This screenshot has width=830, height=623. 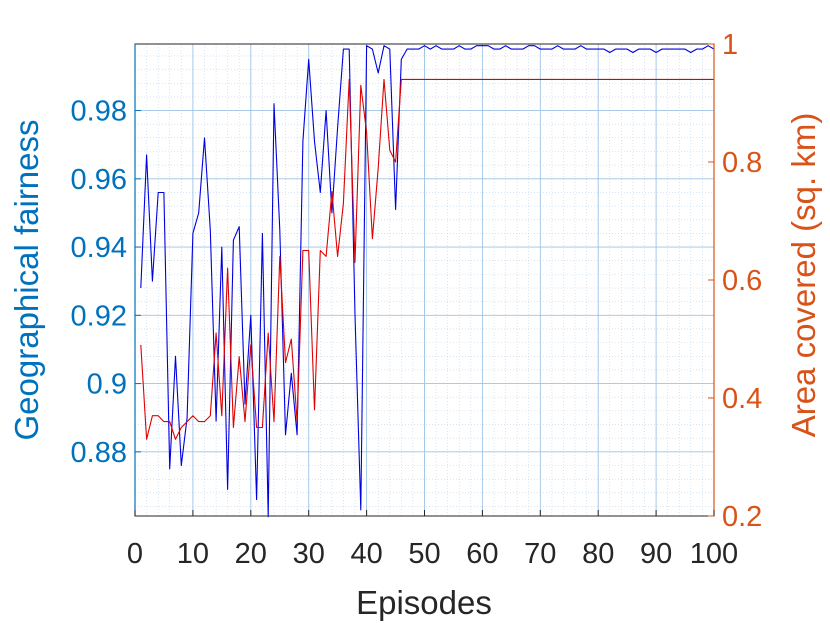 What do you see at coordinates (803, 275) in the screenshot?
I see `right-axis-title: Area covered (sq. km)` at bounding box center [803, 275].